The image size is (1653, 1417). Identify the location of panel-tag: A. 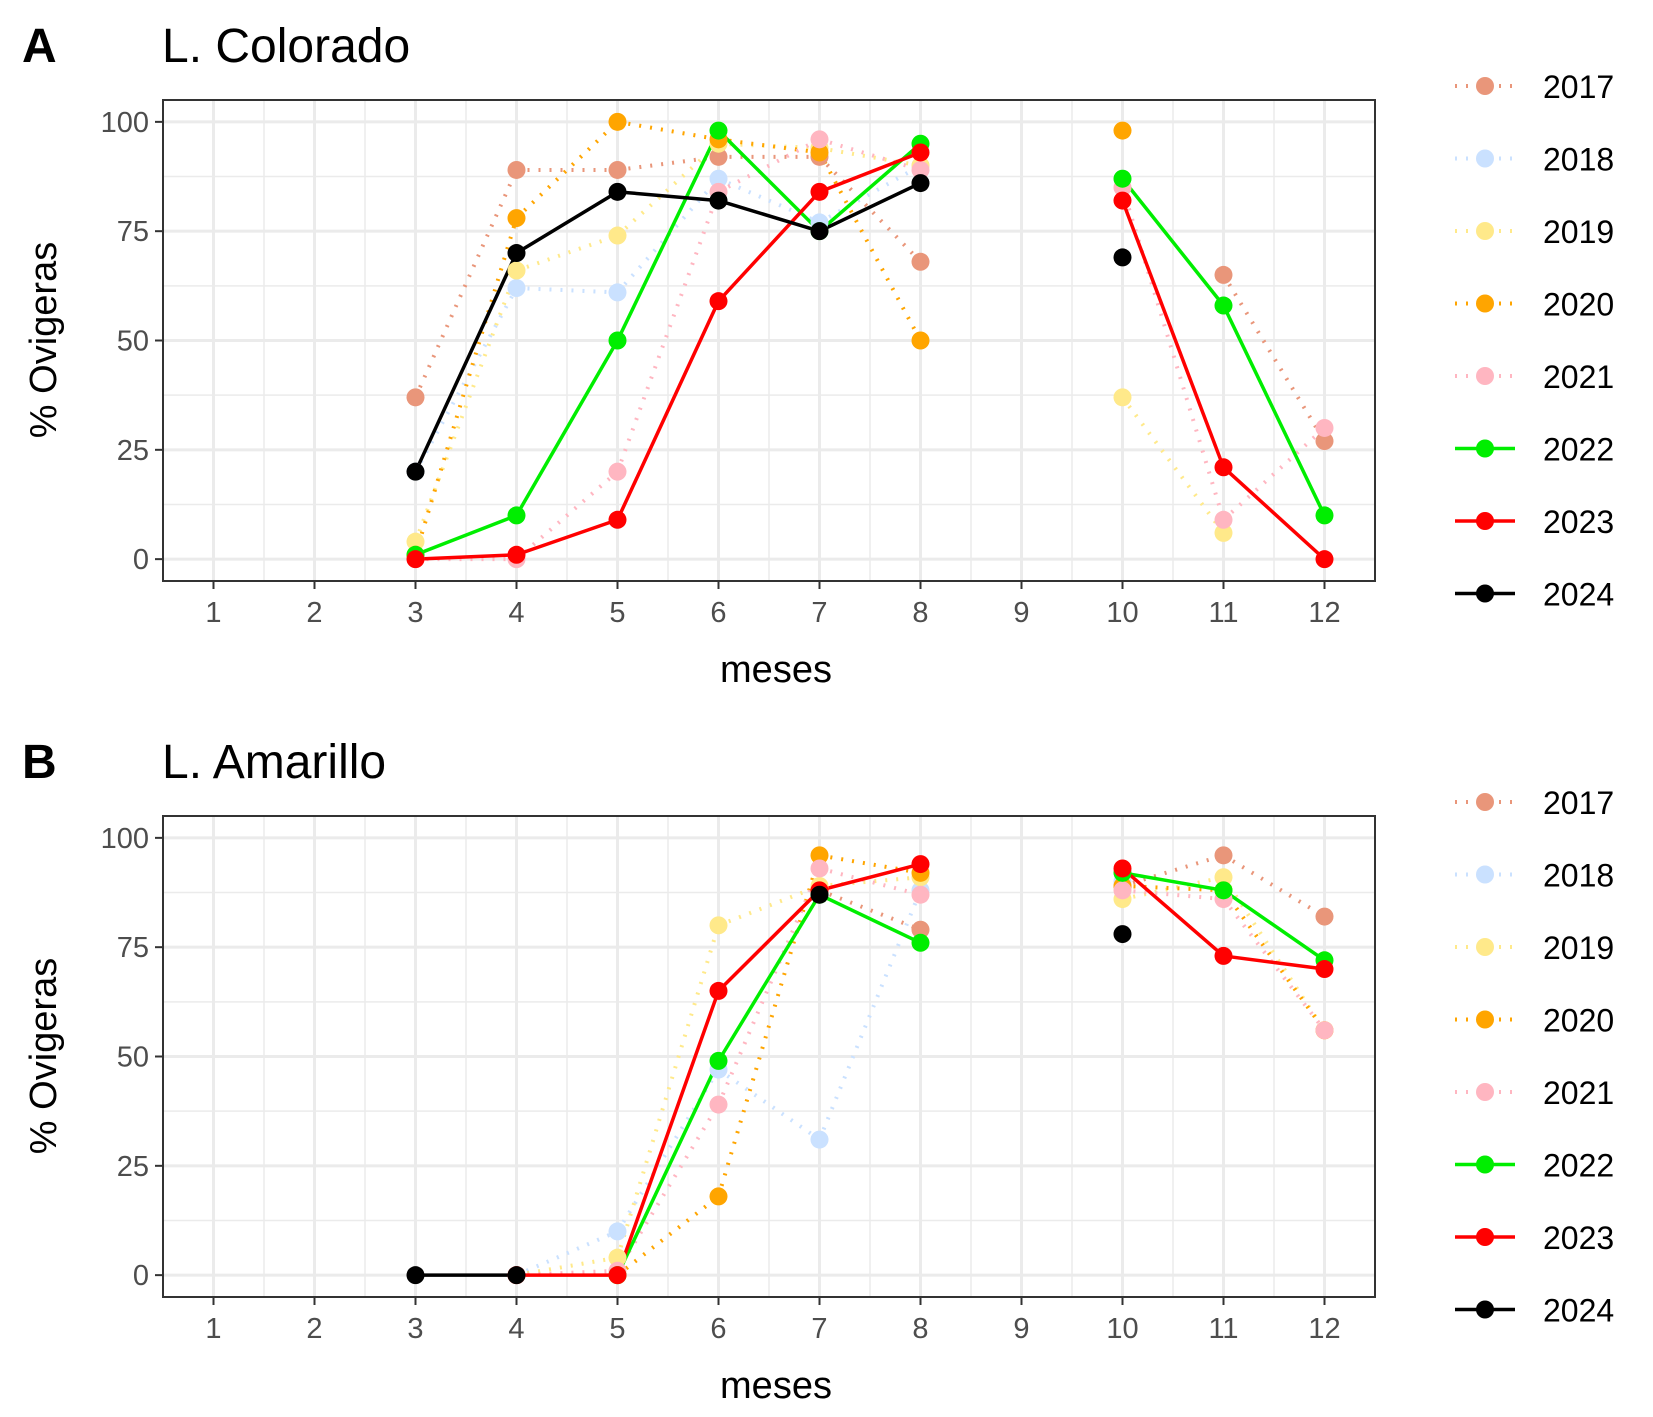
(39, 46).